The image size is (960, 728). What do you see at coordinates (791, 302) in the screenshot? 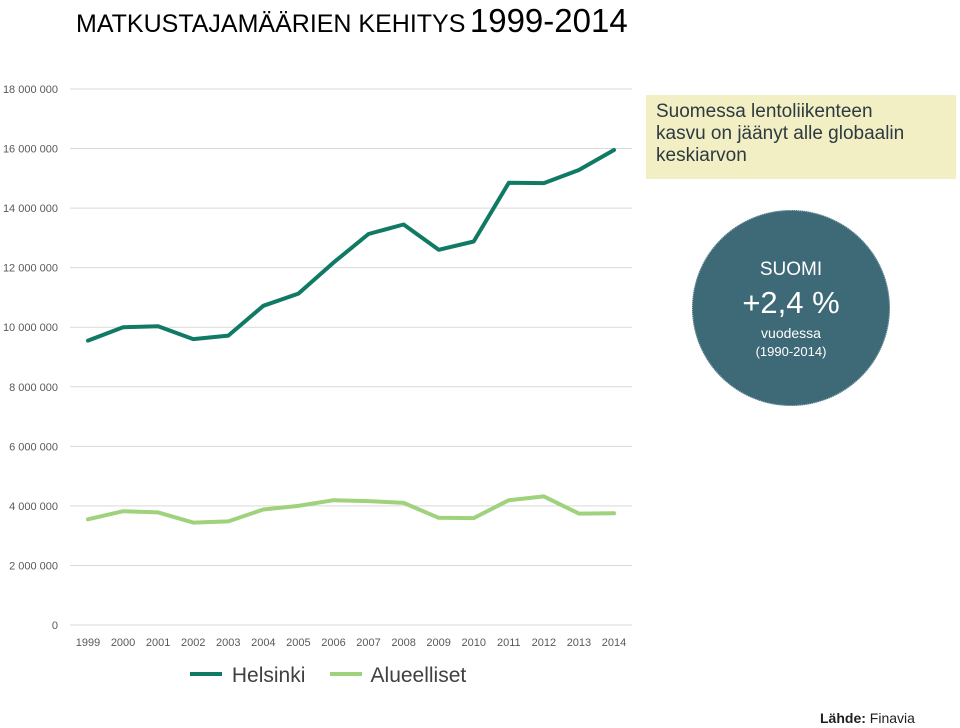
I see `circle-value: +2,4 %` at bounding box center [791, 302].